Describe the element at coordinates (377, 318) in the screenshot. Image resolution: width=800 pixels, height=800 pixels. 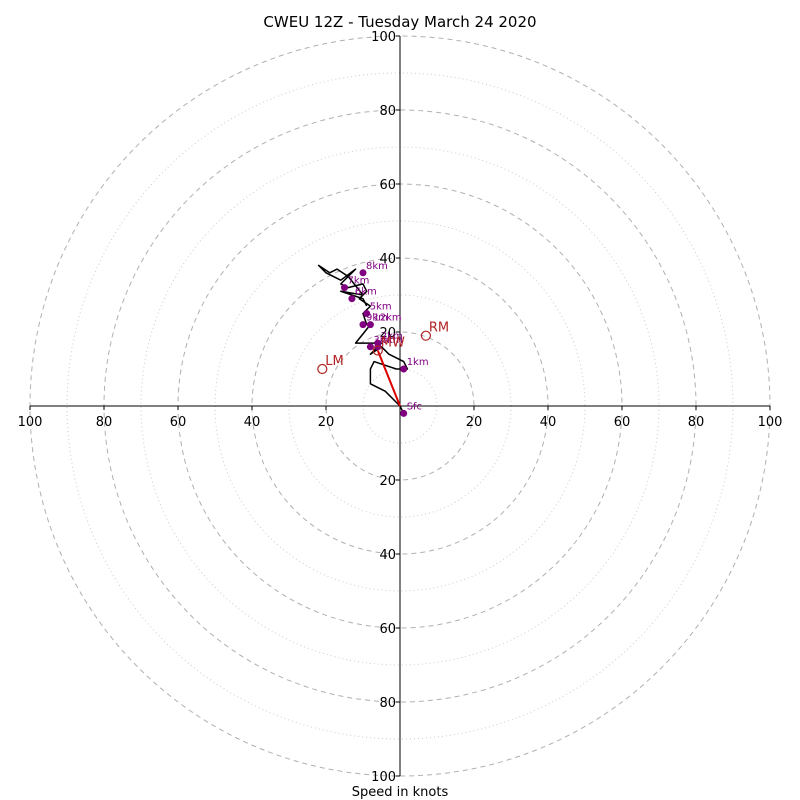
I see `height-label-9km: 9km` at that location.